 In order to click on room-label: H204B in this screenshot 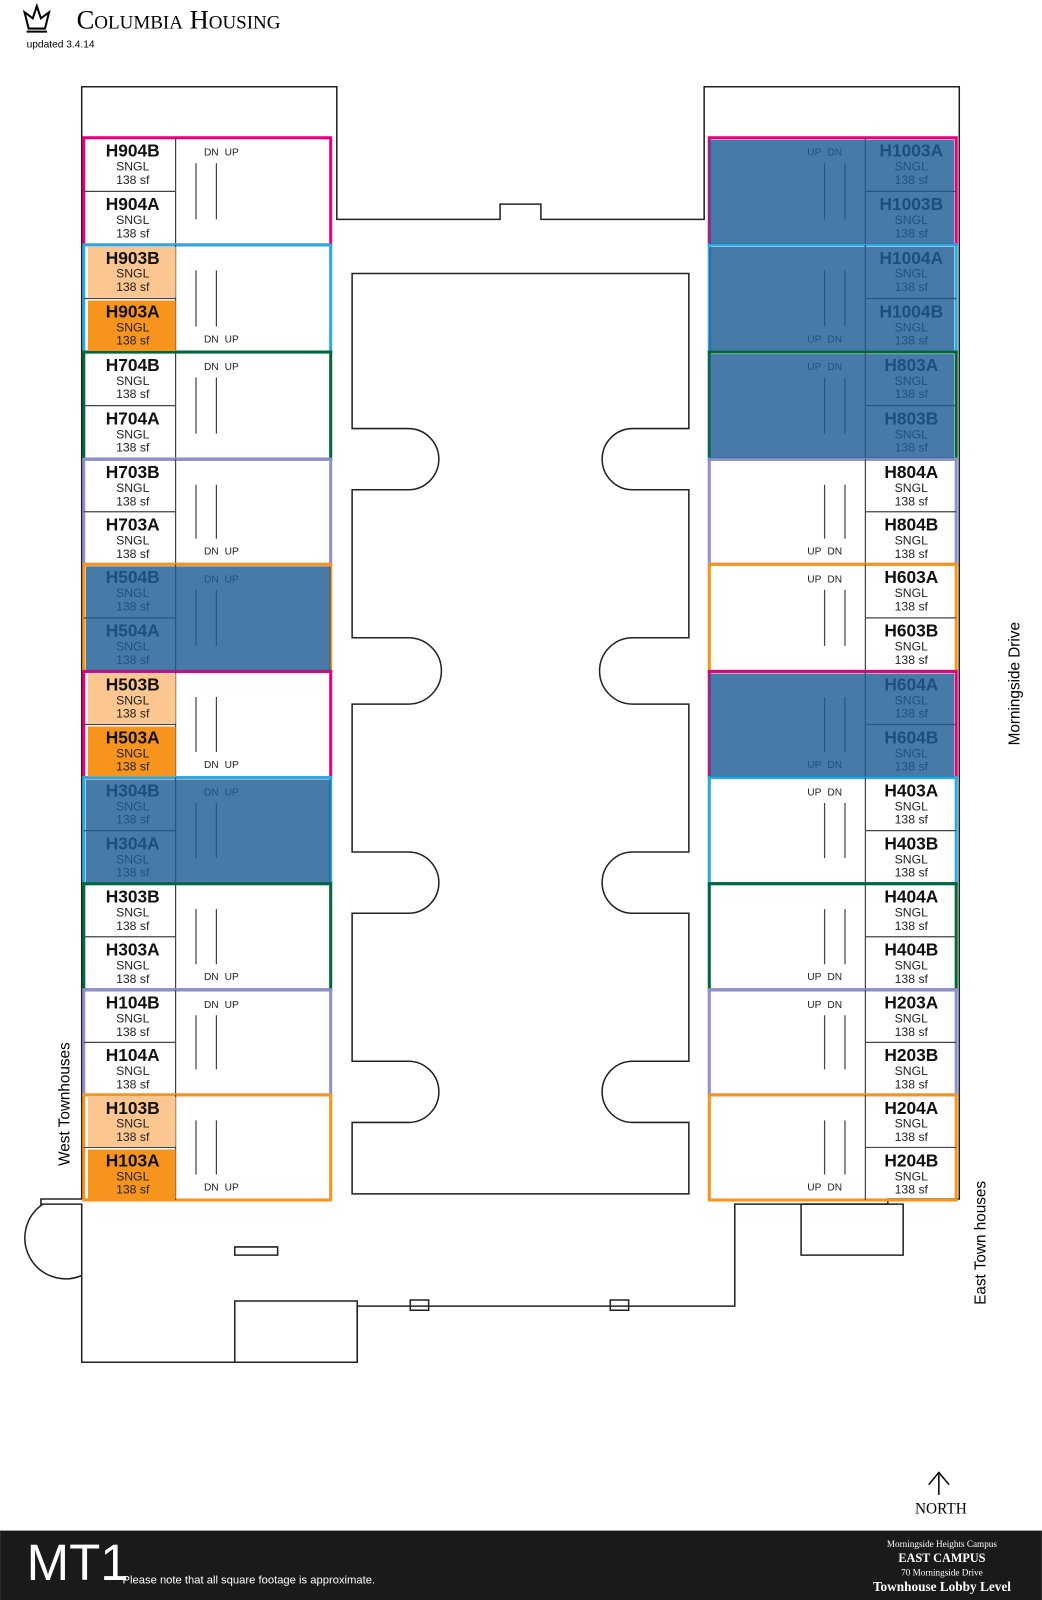, I will do `click(911, 1160)`.